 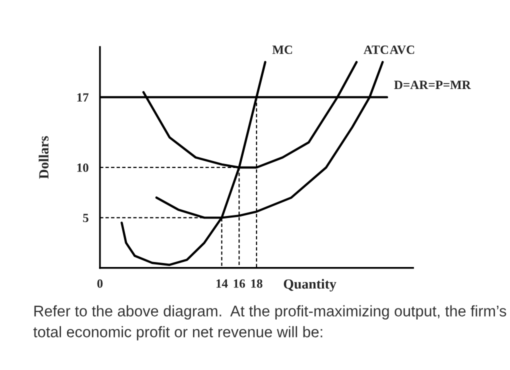 I want to click on x-tick-label: 14, so click(x=222, y=283).